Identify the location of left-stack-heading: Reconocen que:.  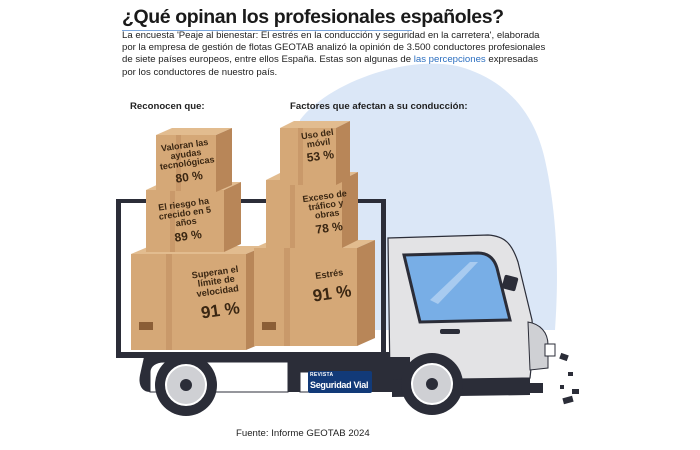
(167, 106).